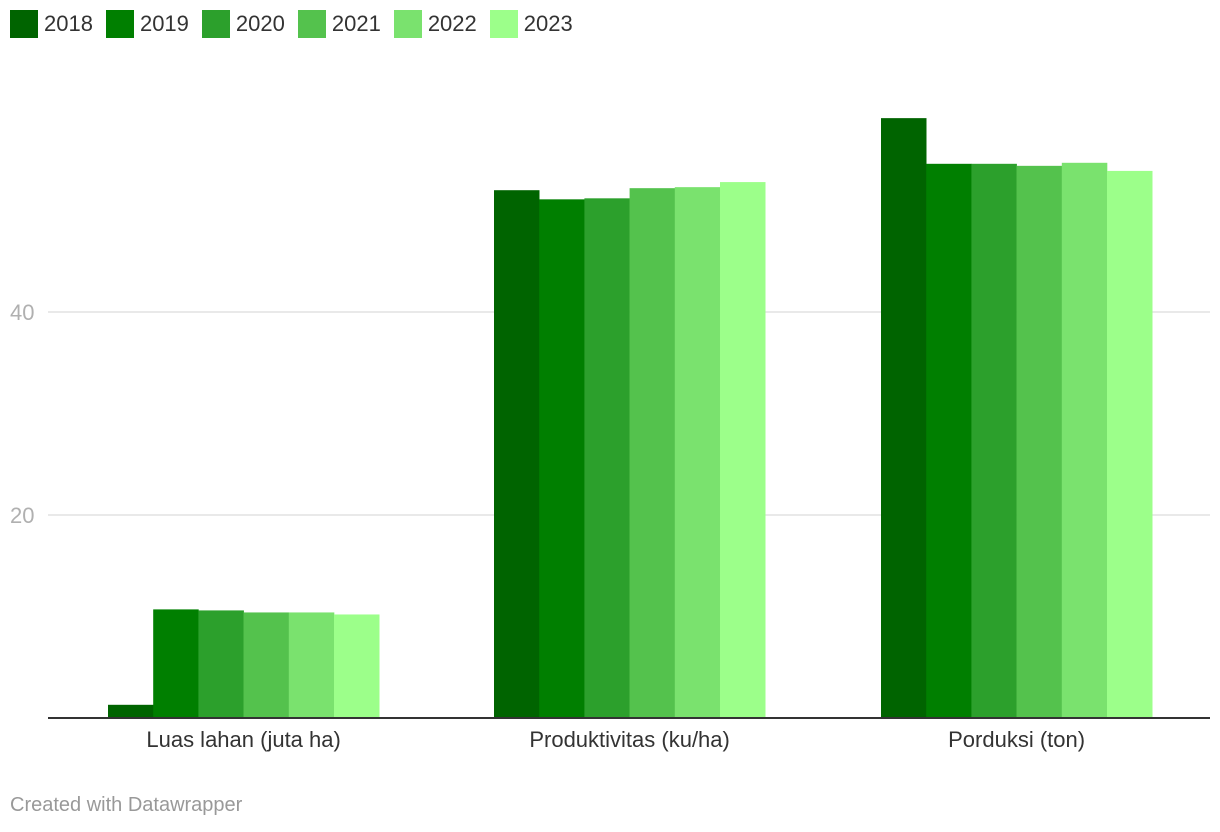 The width and height of the screenshot is (1220, 832). I want to click on credit-text: Created with Datawrapper, so click(126, 805).